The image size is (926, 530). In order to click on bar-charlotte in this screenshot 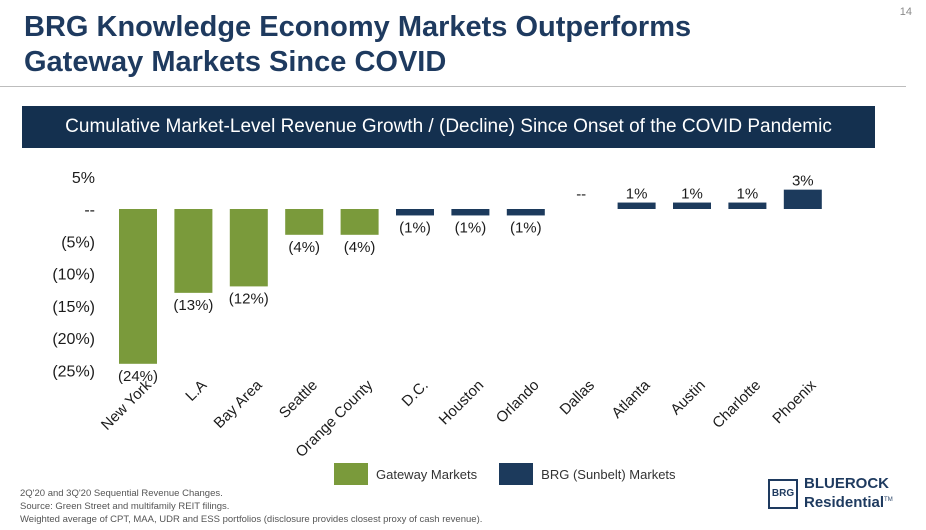, I will do `click(747, 205)`.